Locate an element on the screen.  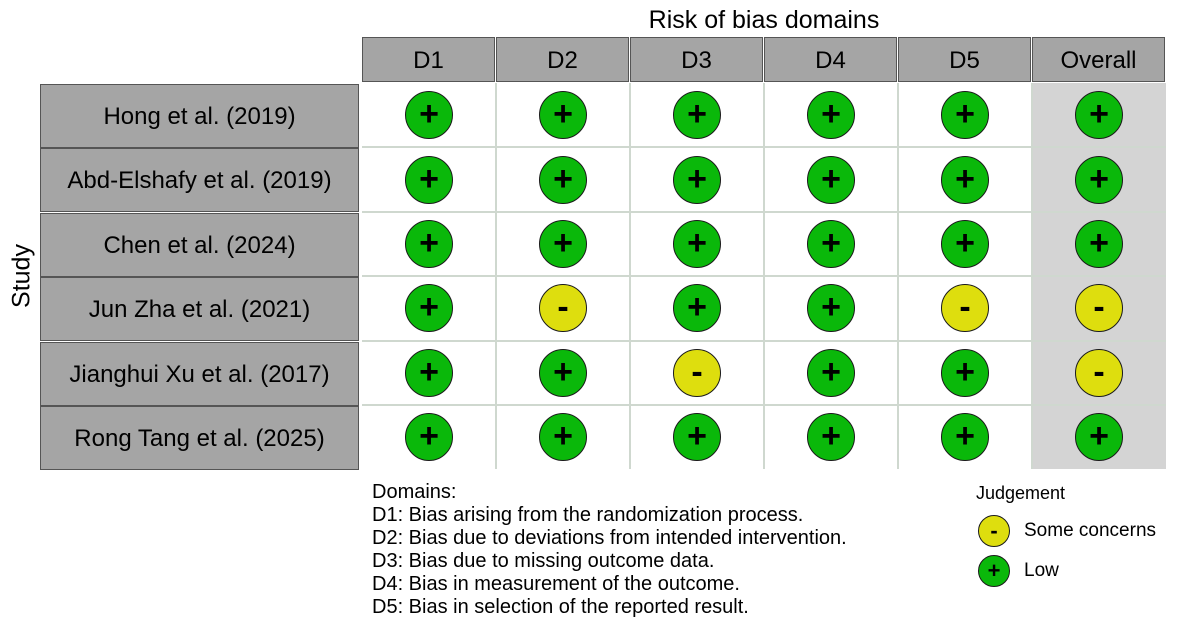
study-label: Jianghui Xu et al. (2017) is located at coordinates (199, 373).